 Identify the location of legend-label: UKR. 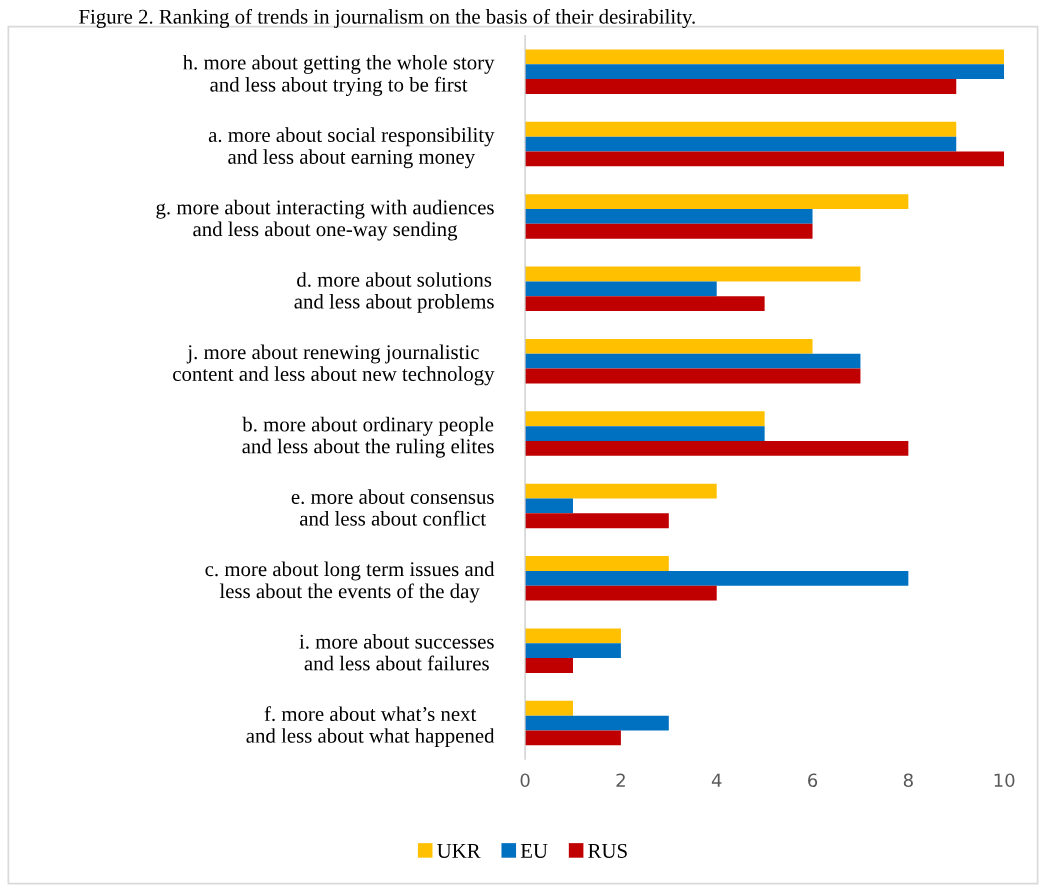
(459, 851).